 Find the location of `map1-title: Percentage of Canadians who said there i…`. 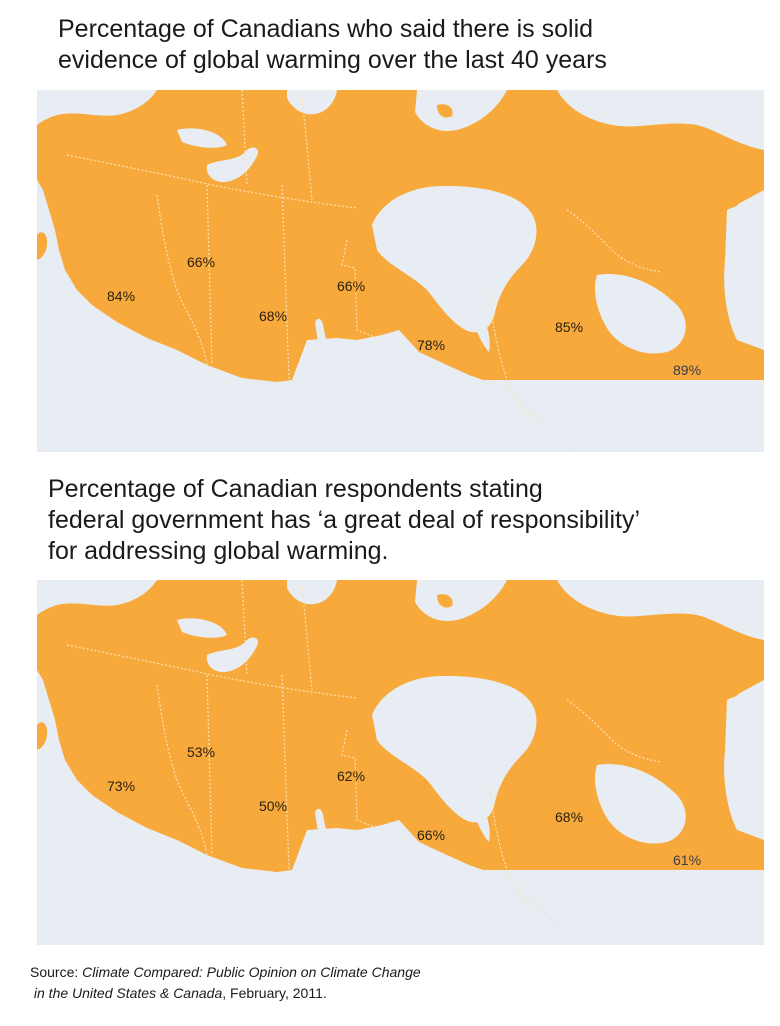

map1-title: Percentage of Canadians who said there i… is located at coordinates (390, 45).